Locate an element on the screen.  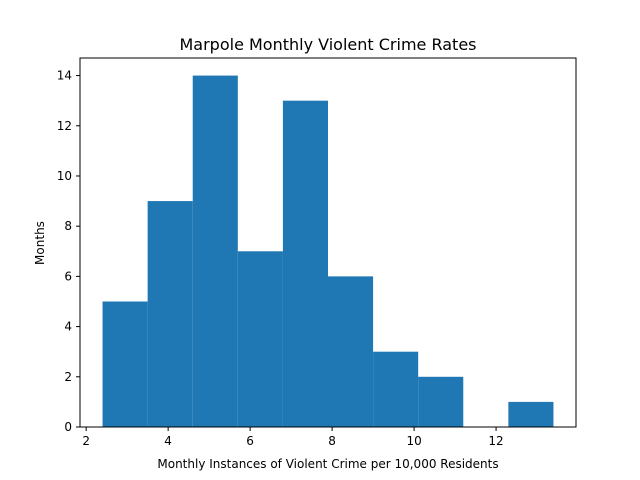
y-tick-label: 4 is located at coordinates (68, 327).